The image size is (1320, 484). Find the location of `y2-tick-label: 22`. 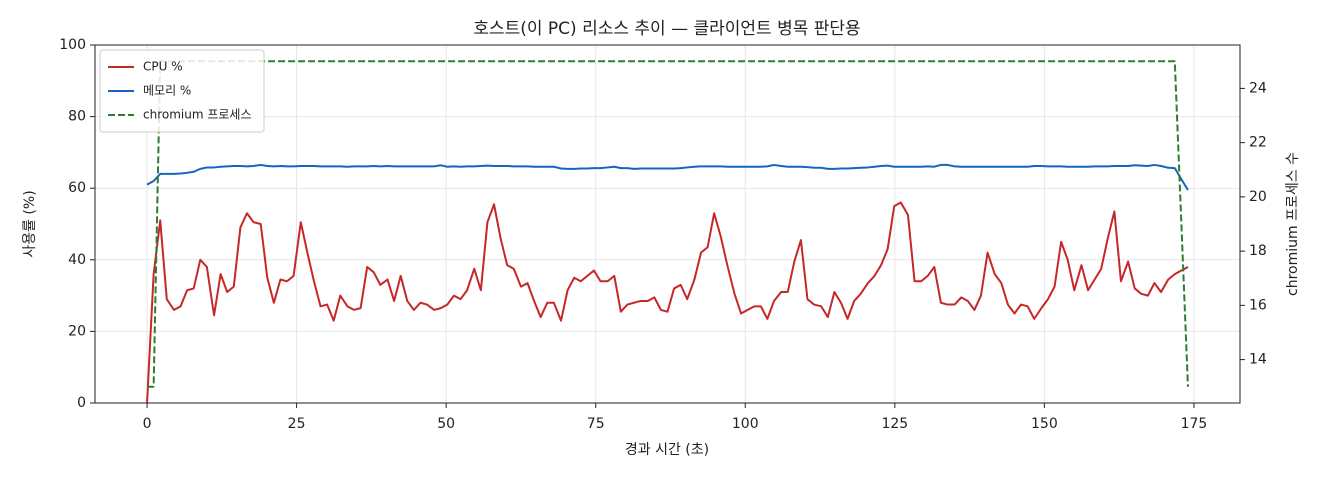

y2-tick-label: 22 is located at coordinates (1258, 143).